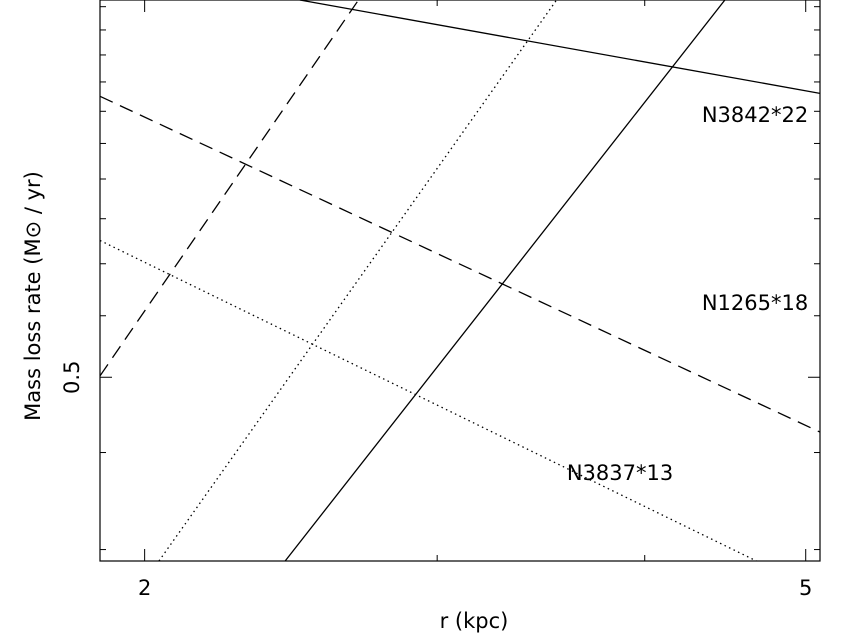  What do you see at coordinates (72, 377) in the screenshot?
I see `y-tick-label: 0.5` at bounding box center [72, 377].